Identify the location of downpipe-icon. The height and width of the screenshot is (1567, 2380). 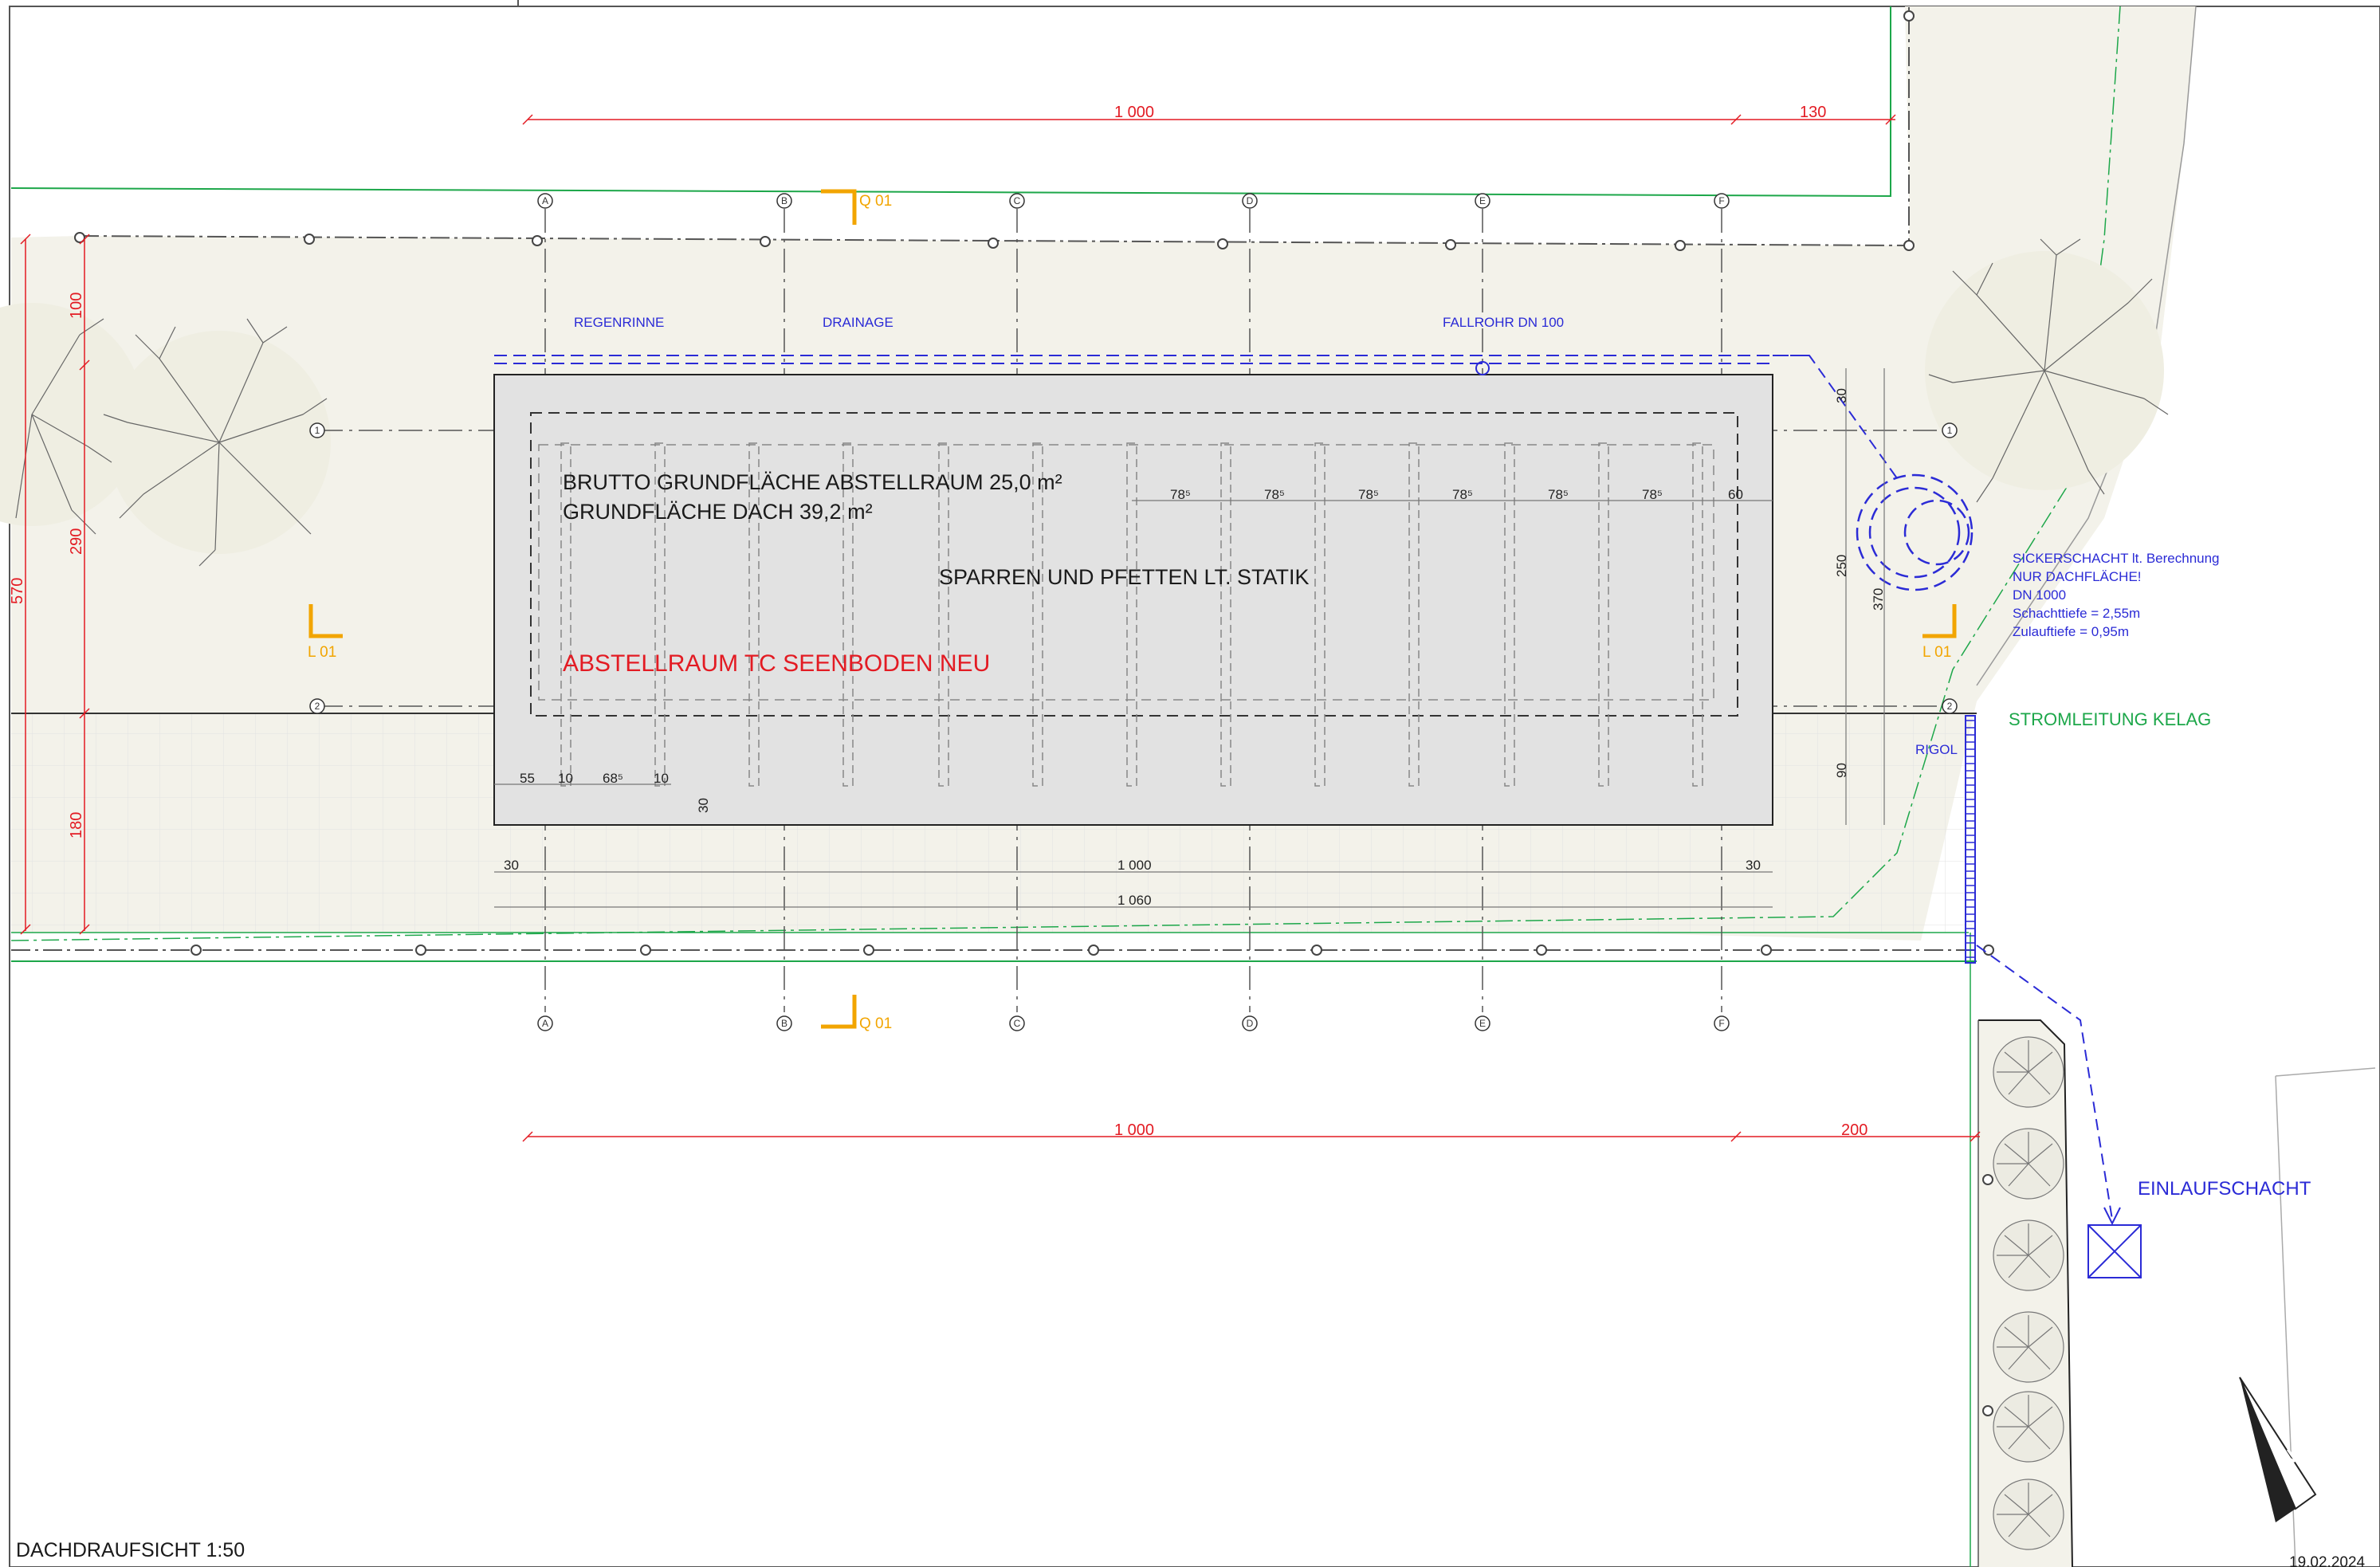
(1482, 368).